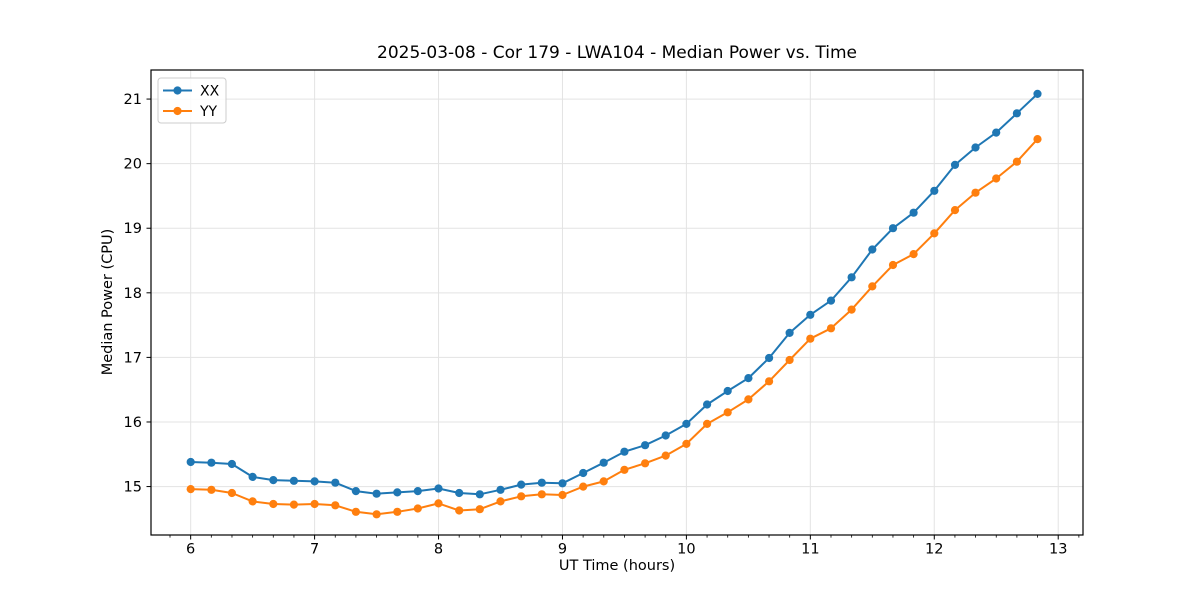 The height and width of the screenshot is (600, 1200). I want to click on y-tick-label: 20, so click(133, 165).